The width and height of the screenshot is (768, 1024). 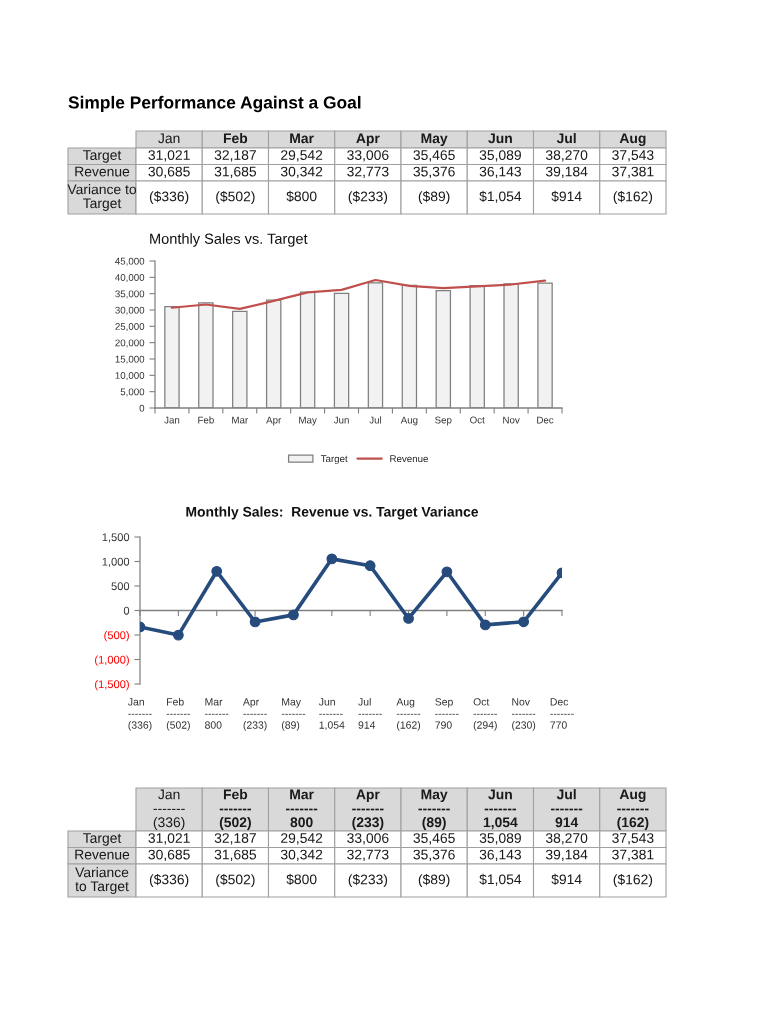 I want to click on y-tick-label: 45,000, so click(x=130, y=261).